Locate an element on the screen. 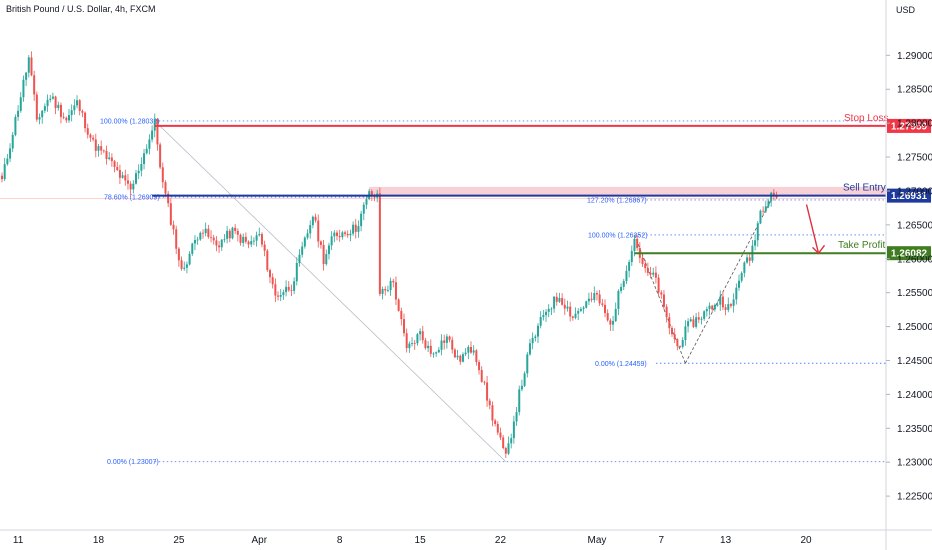 The height and width of the screenshot is (550, 932). fib-level-label: 127.20% (1.26867) is located at coordinates (617, 200).